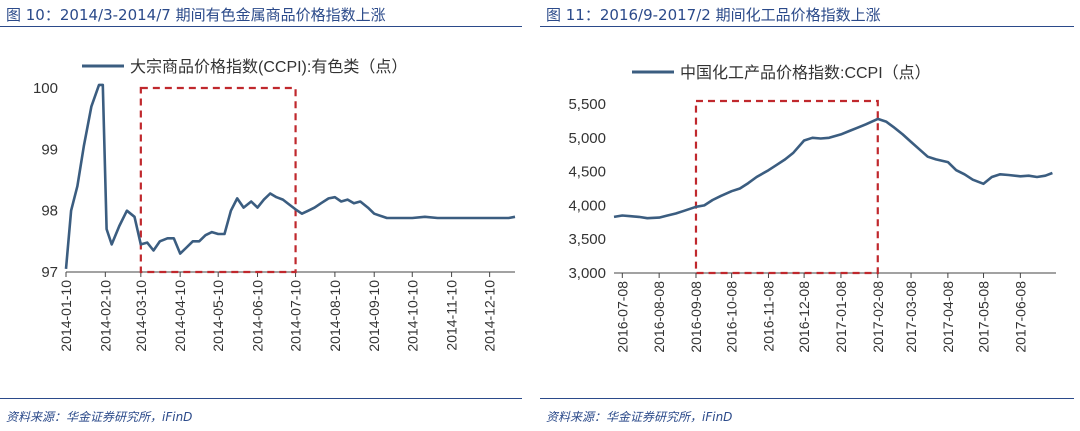 This screenshot has height=431, width=1080. I want to click on x-tick-label: 2014-01-10, so click(66, 316).